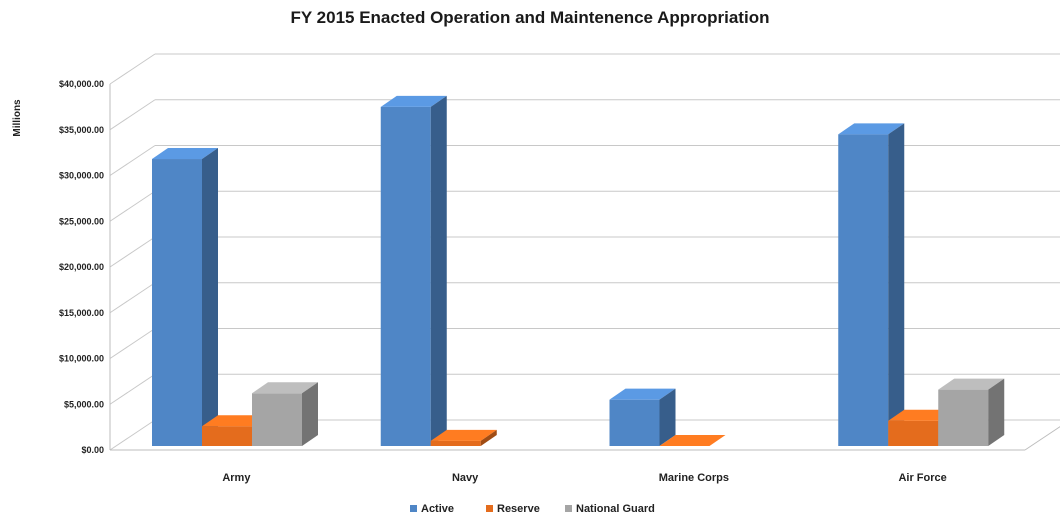 This screenshot has height=518, width=1060. Describe the element at coordinates (81, 359) in the screenshot. I see `y-tick-label: $10,000.00` at that location.